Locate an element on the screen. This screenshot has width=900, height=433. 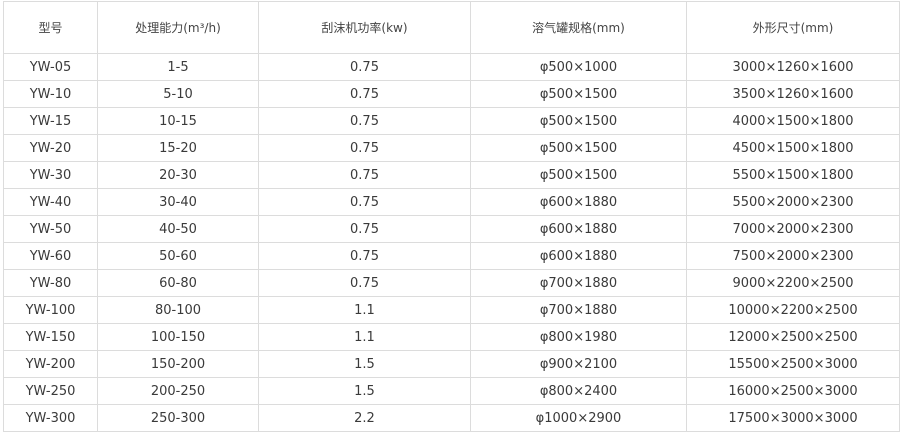
cell-model: YW-100 is located at coordinates (50, 310).